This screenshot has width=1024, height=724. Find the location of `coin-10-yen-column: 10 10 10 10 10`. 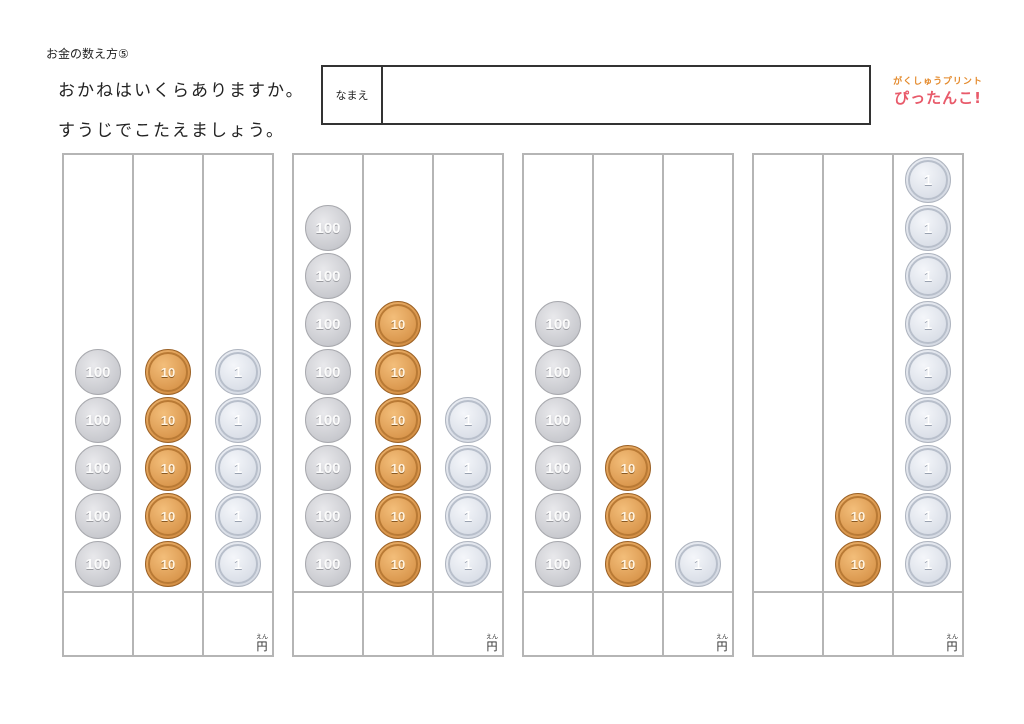

coin-10-yen-column: 10 10 10 10 10 is located at coordinates (169, 405).